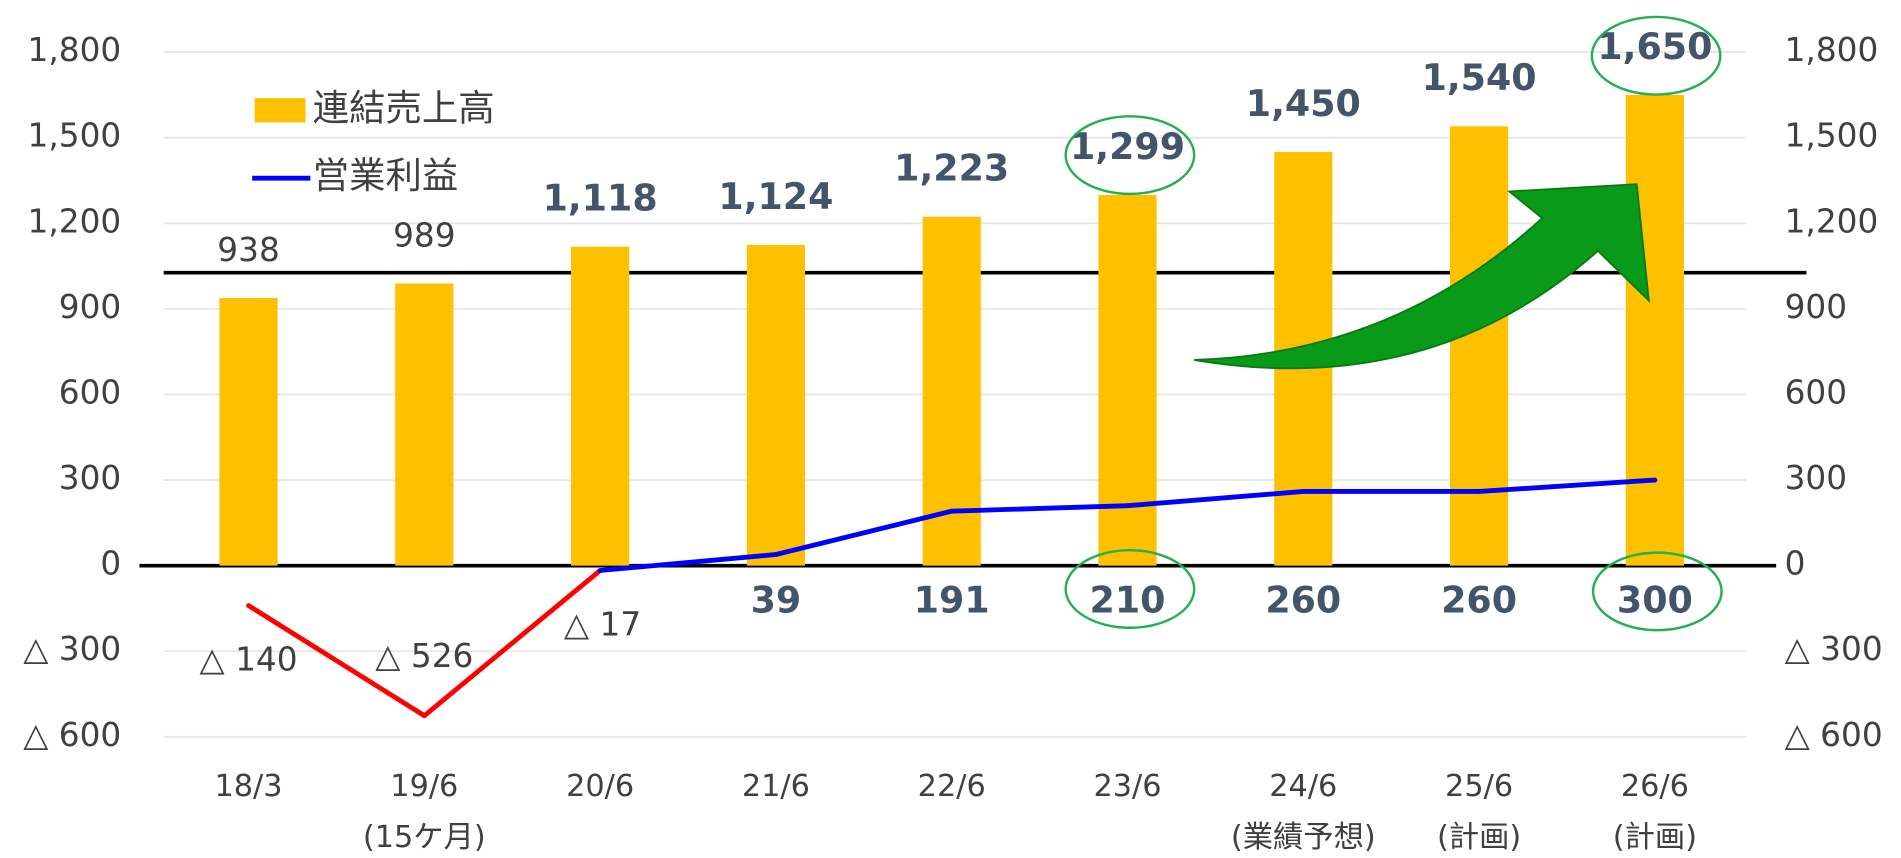 The width and height of the screenshot is (1901, 858). I want to click on y2-tick-label: 600, so click(1816, 392).